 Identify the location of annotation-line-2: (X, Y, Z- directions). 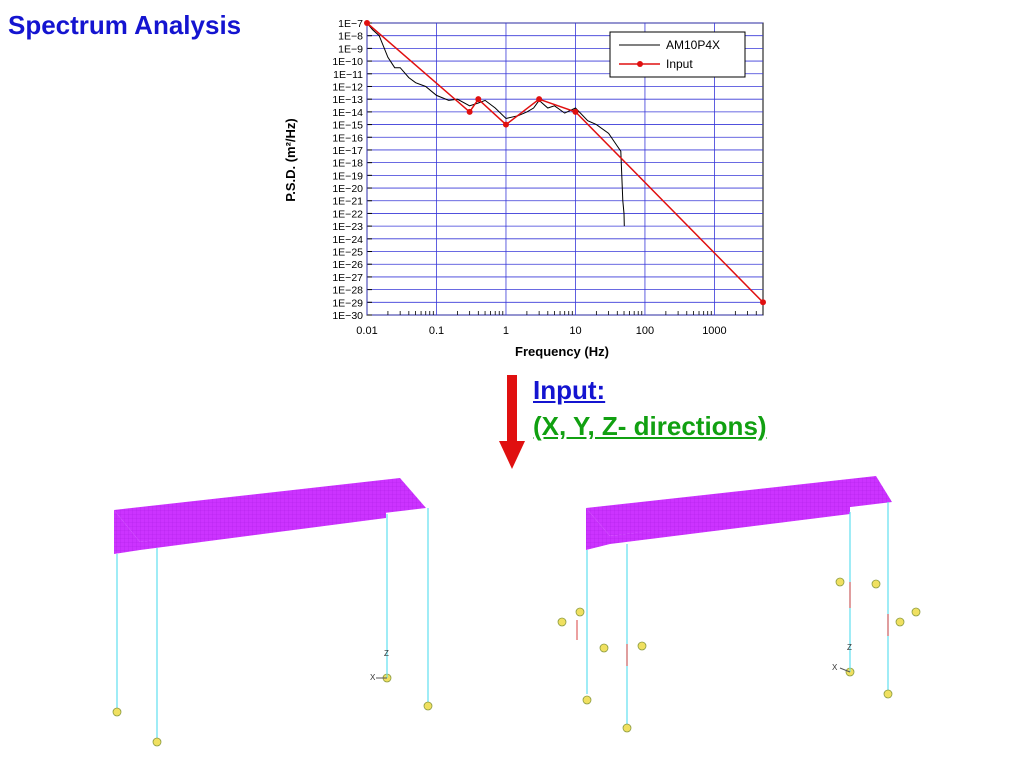
(650, 426).